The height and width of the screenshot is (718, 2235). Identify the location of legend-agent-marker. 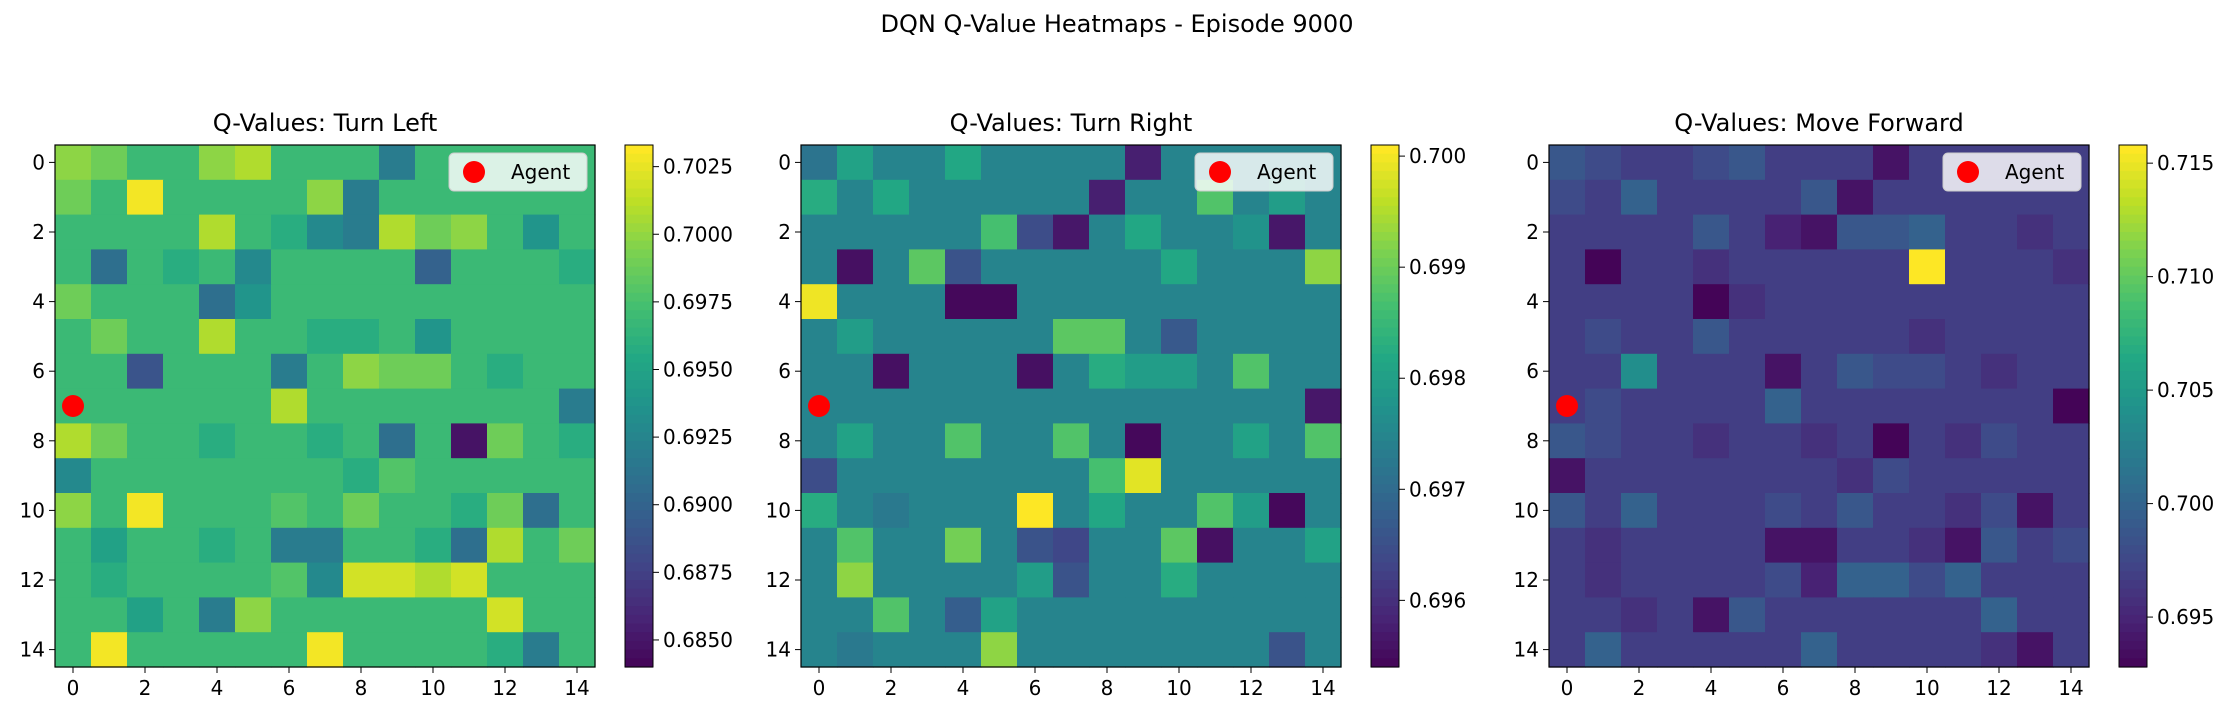
(1220, 172).